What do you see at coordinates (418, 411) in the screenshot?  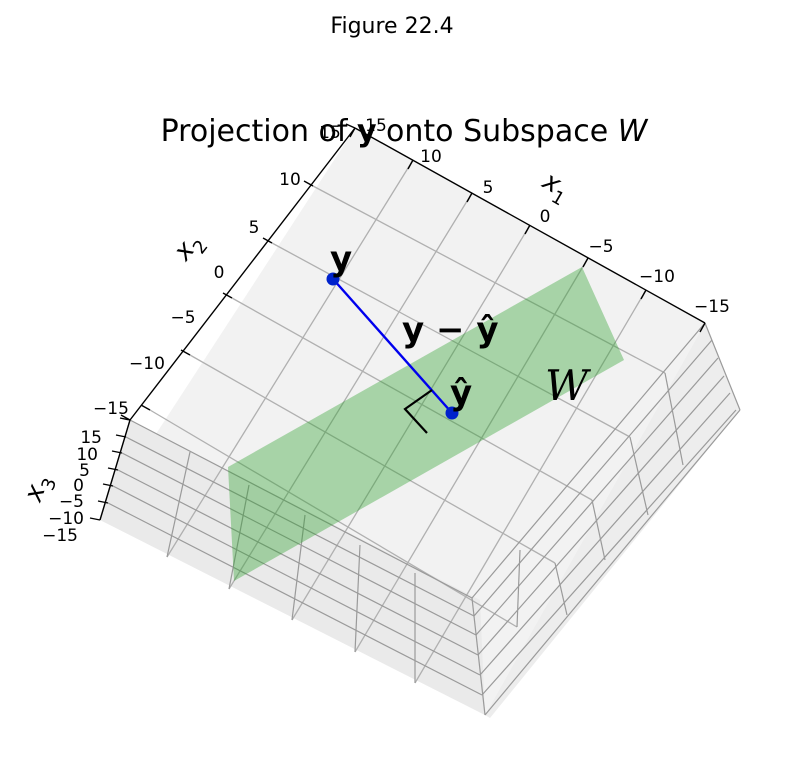 I see `right-angle-marker` at bounding box center [418, 411].